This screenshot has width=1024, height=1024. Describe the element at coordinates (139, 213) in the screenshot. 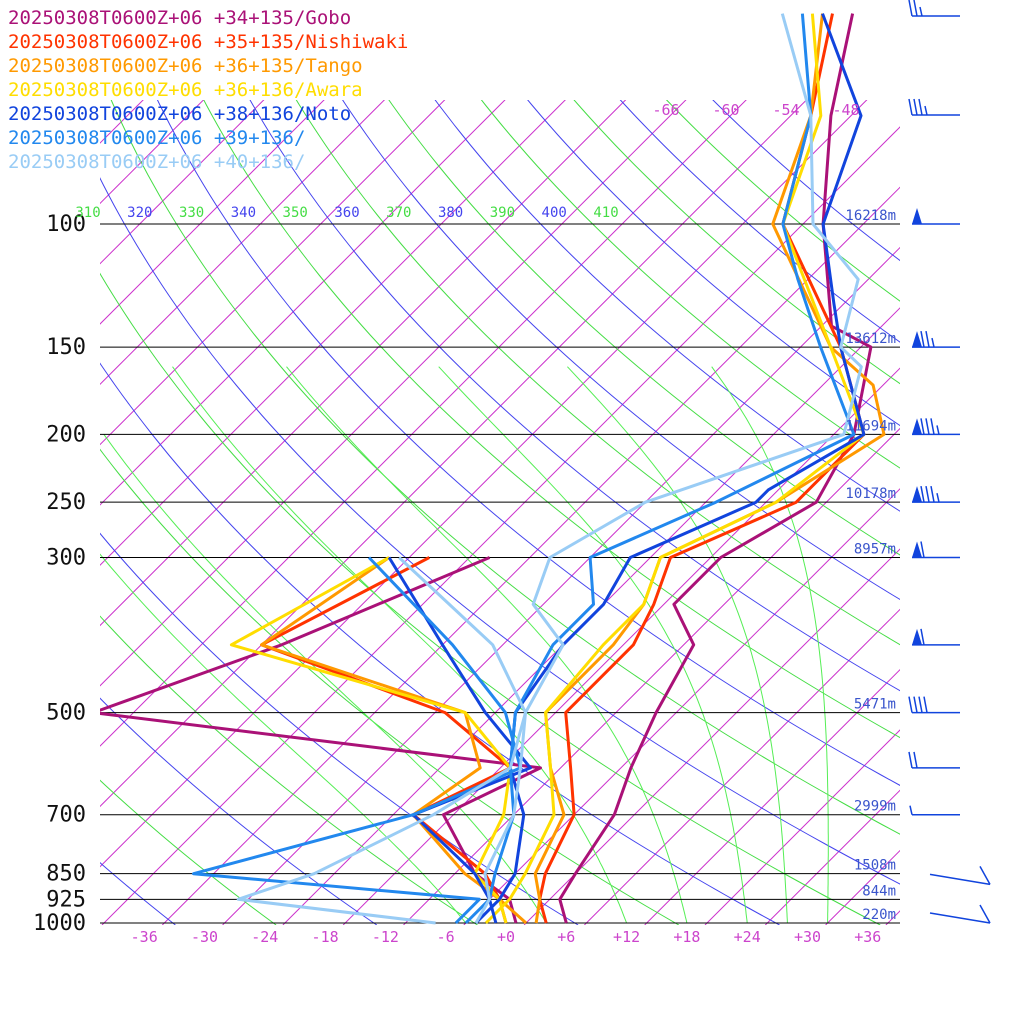

I see `theta-label: 320` at that location.